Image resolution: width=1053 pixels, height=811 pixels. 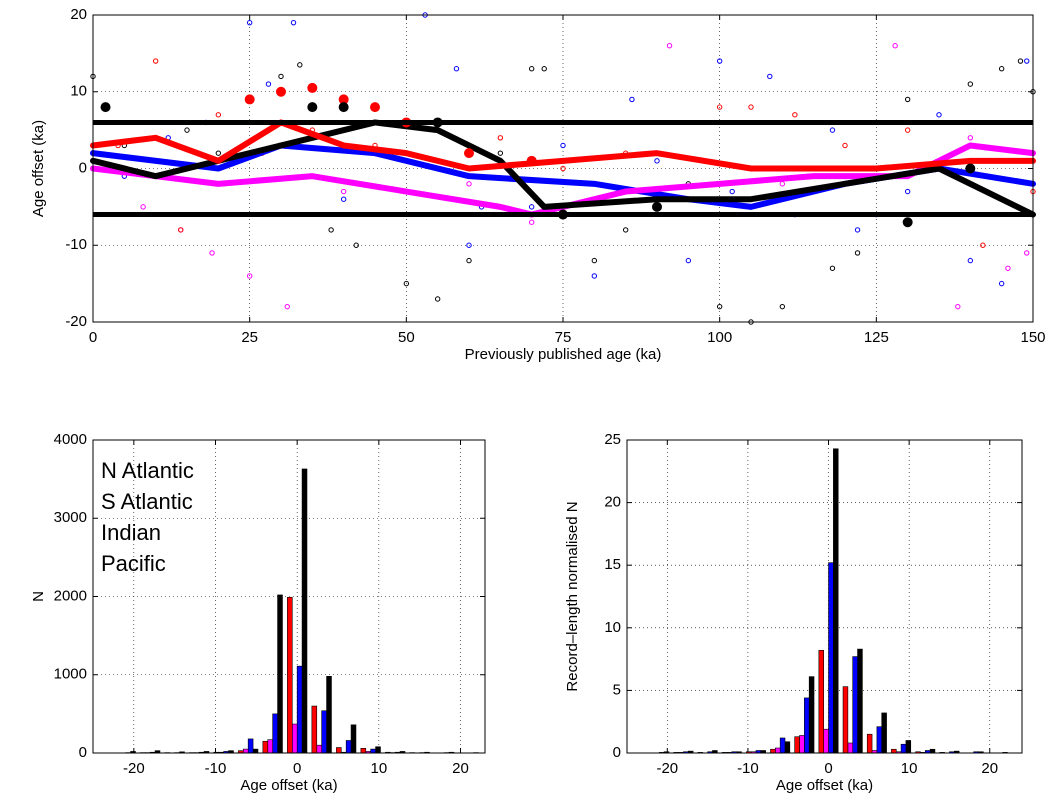 What do you see at coordinates (378, 768) in the screenshot?
I see `x-tick-label: 10` at bounding box center [378, 768].